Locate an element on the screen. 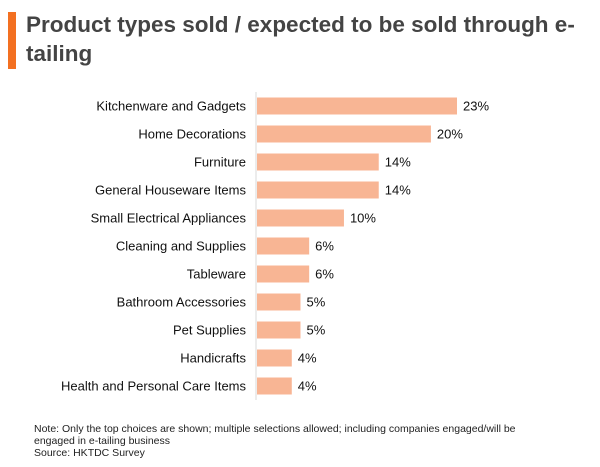  category-label: Bathroom Accessories is located at coordinates (182, 302).